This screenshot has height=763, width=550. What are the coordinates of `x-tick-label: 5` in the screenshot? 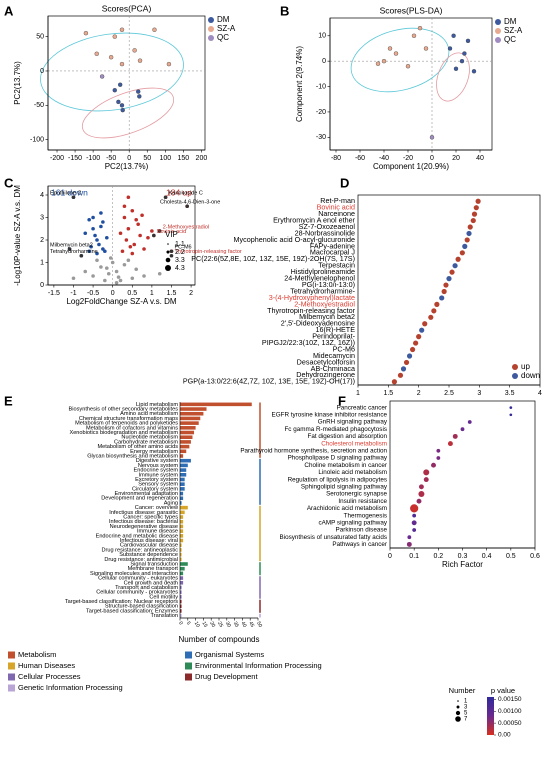 It's located at (188, 624).